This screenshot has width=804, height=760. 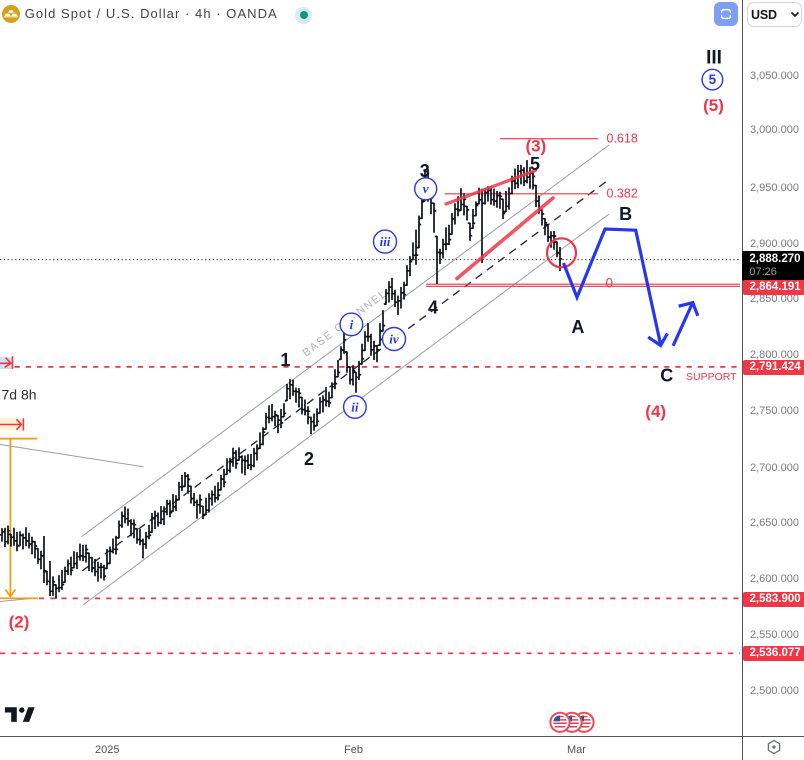 What do you see at coordinates (355, 406) in the screenshot?
I see `svg-text: ii` at bounding box center [355, 406].